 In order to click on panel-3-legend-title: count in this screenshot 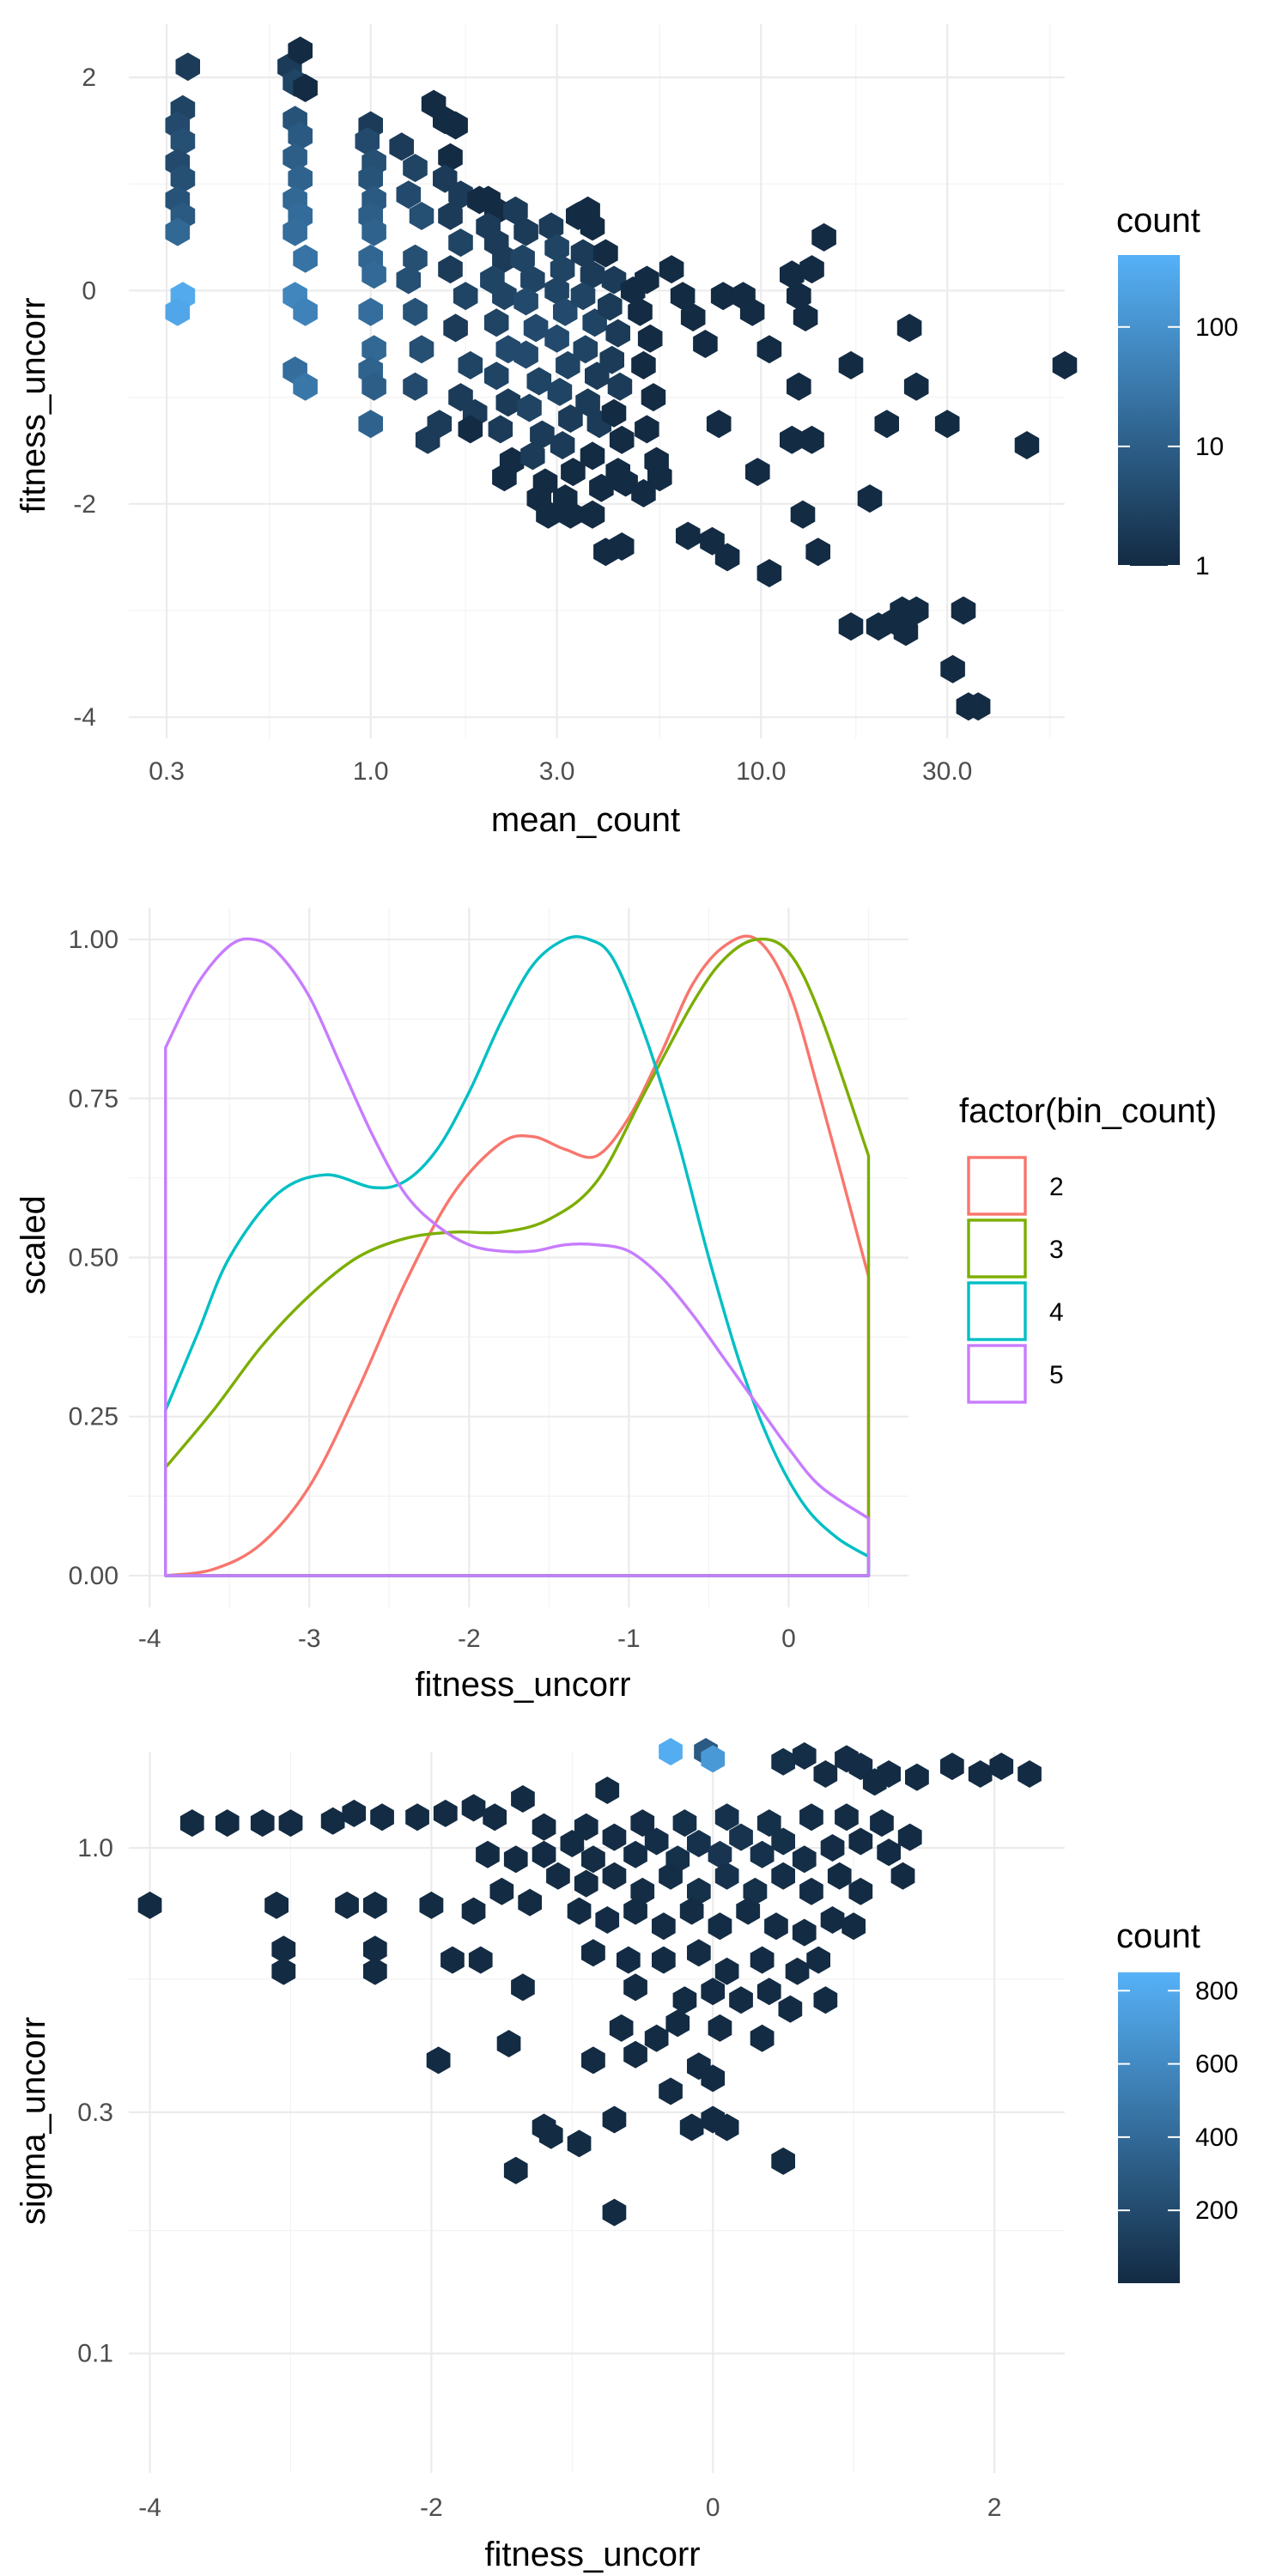, I will do `click(1158, 1936)`.